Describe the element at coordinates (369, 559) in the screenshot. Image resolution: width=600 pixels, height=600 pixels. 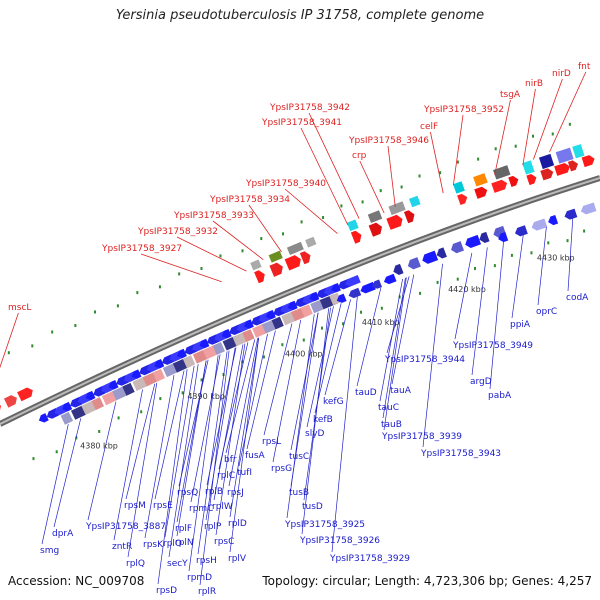
I see `reverse-gene-label-39: YpsIP31758_3929` at that location.